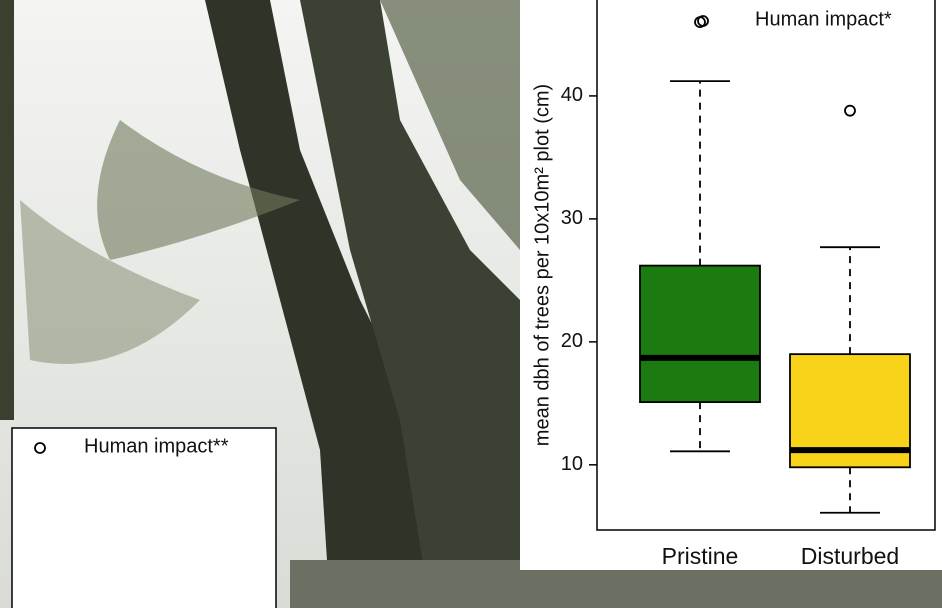  What do you see at coordinates (572, 341) in the screenshot?
I see `y-tick-label: 20` at bounding box center [572, 341].